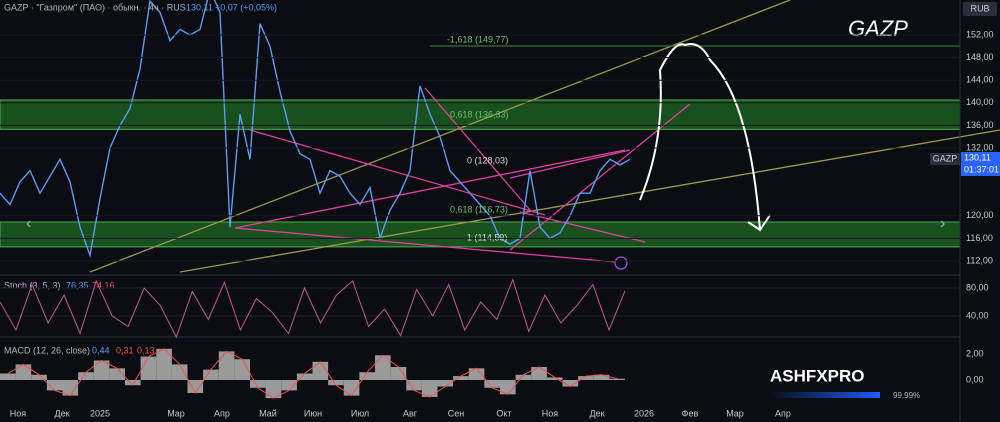  I want to click on price-tag, so click(980, 164).